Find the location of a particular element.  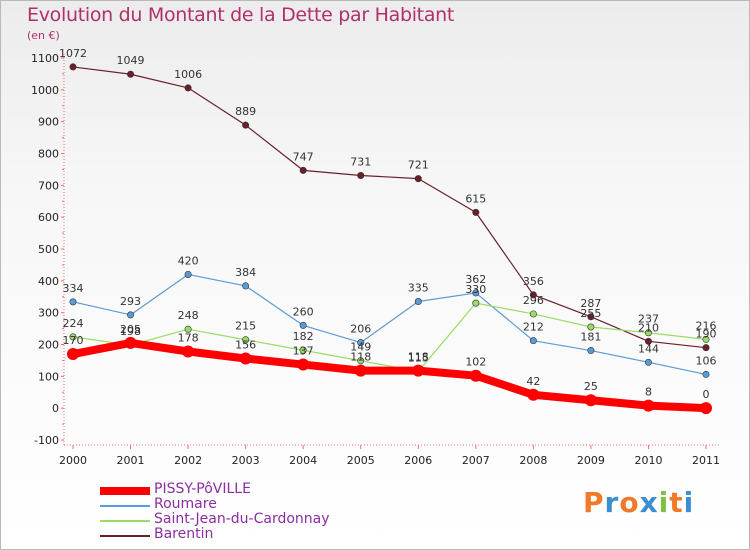

data-label: 212 is located at coordinates (533, 327).